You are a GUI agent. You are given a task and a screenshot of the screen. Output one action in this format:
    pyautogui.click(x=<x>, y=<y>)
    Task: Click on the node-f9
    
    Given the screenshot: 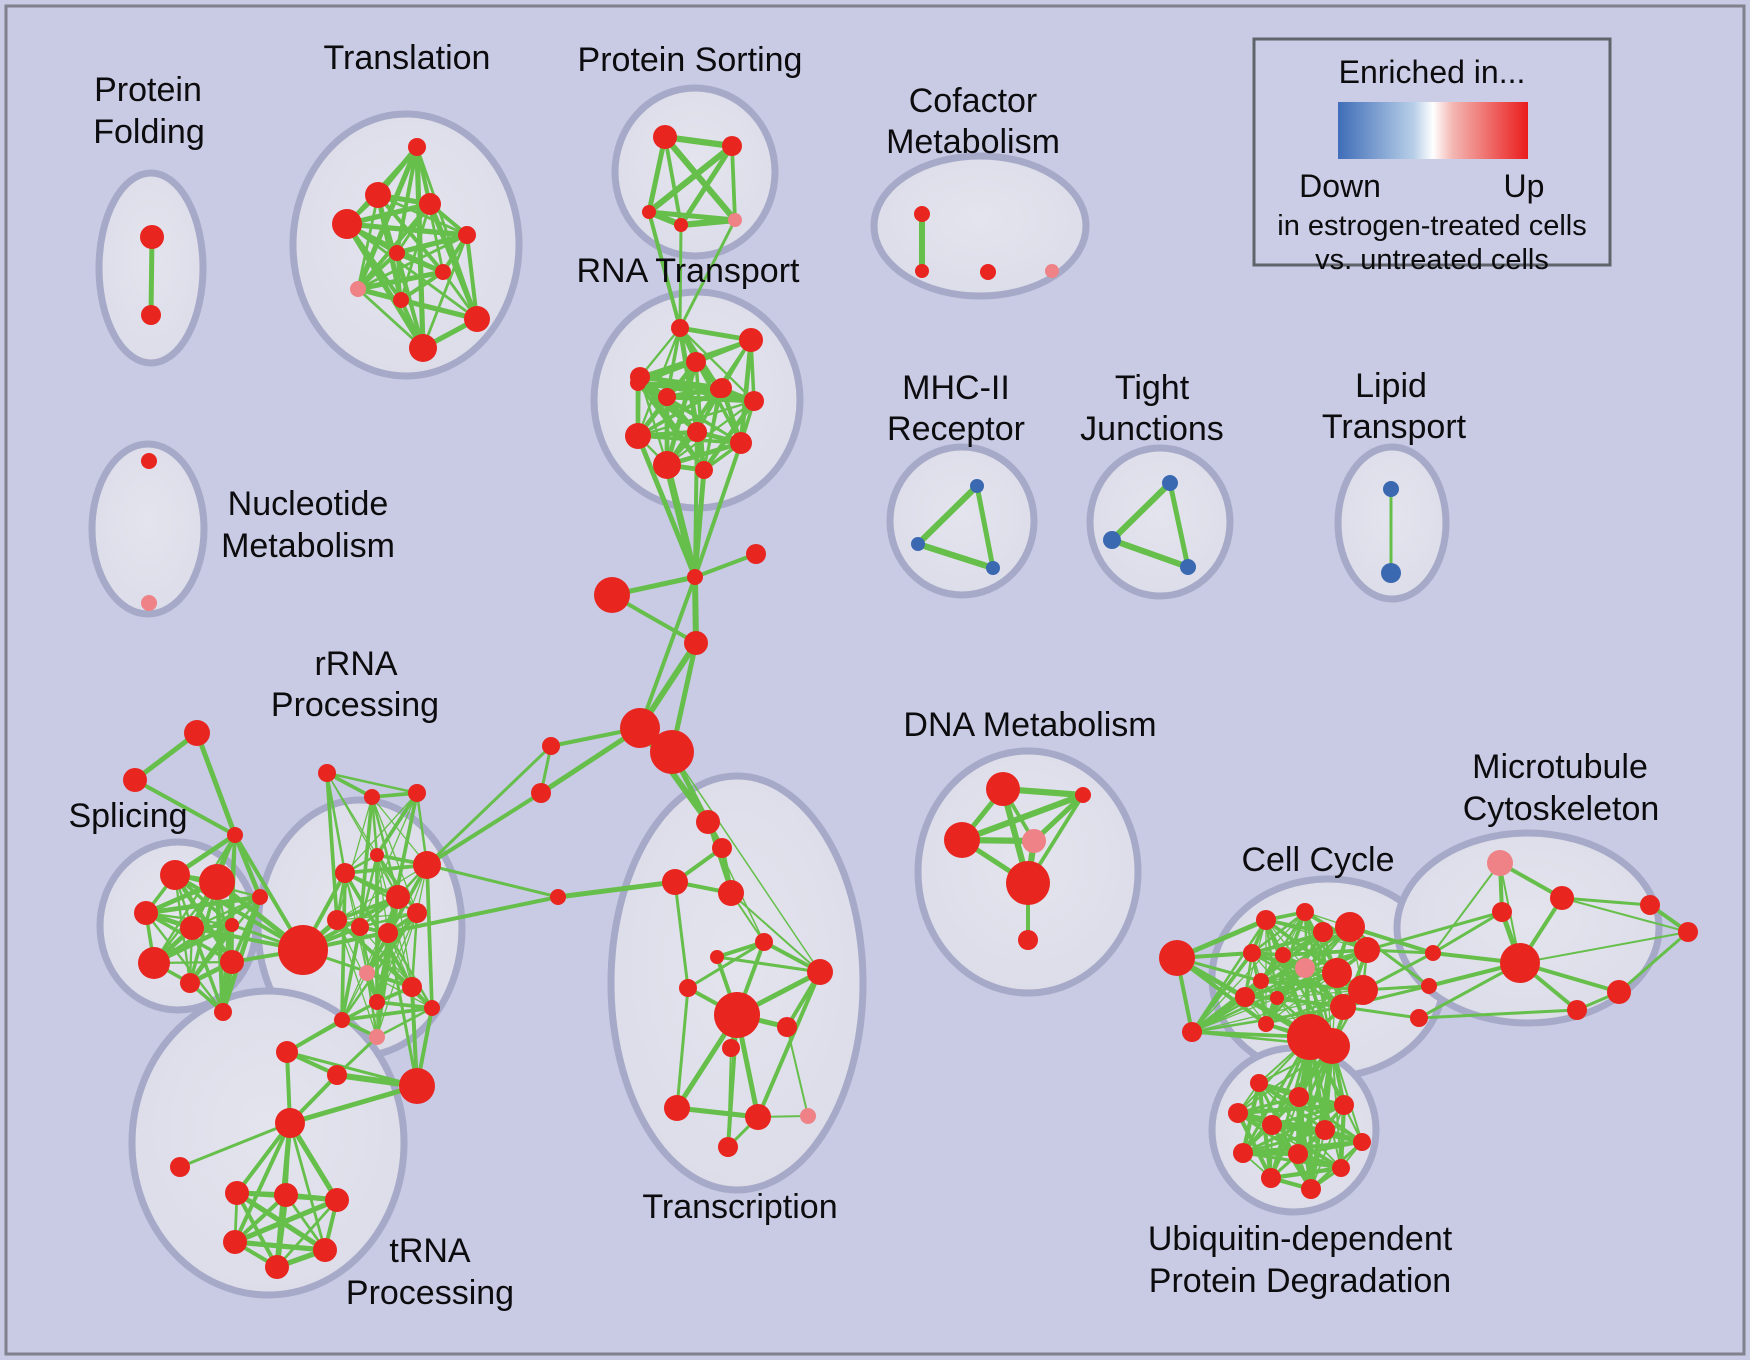 What is the action you would take?
    pyautogui.click(x=558, y=897)
    